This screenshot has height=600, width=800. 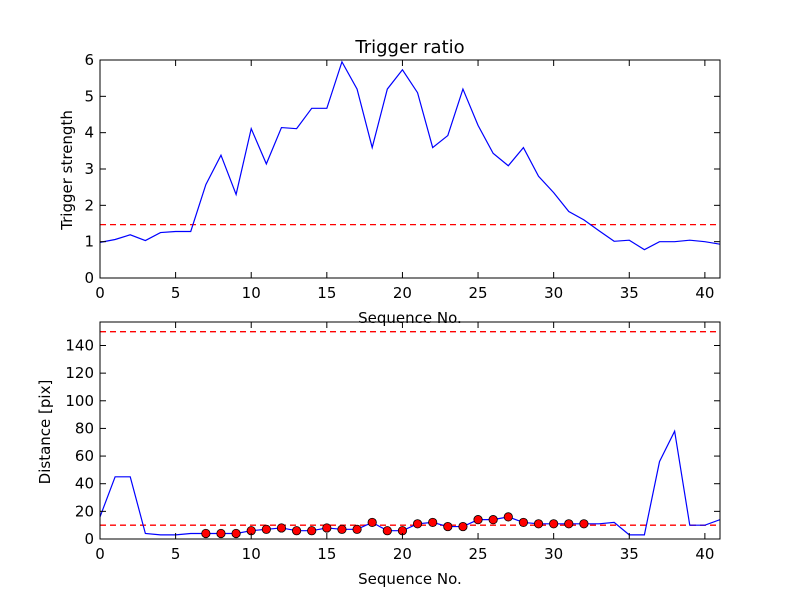 I want to click on y-tick-label: 100, so click(x=79, y=401).